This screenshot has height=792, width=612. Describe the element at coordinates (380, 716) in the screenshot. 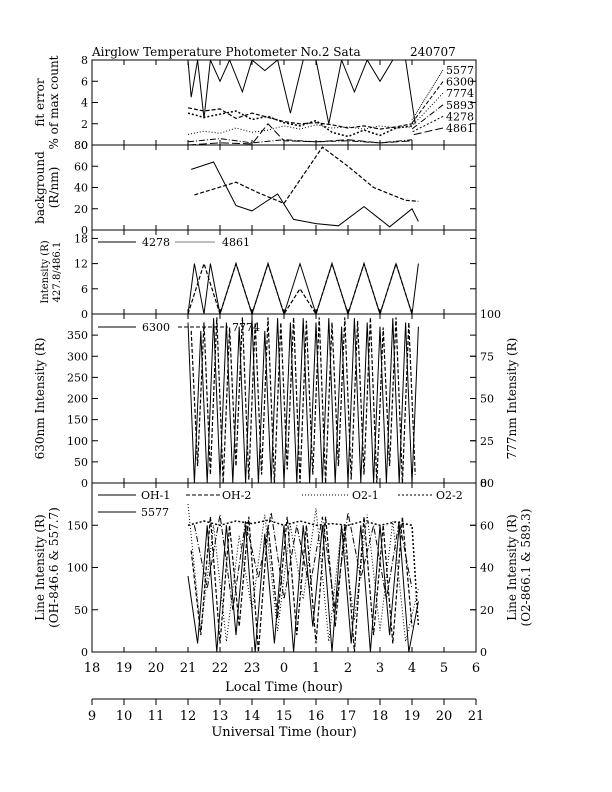

I see `ut-tick-label: 18` at that location.